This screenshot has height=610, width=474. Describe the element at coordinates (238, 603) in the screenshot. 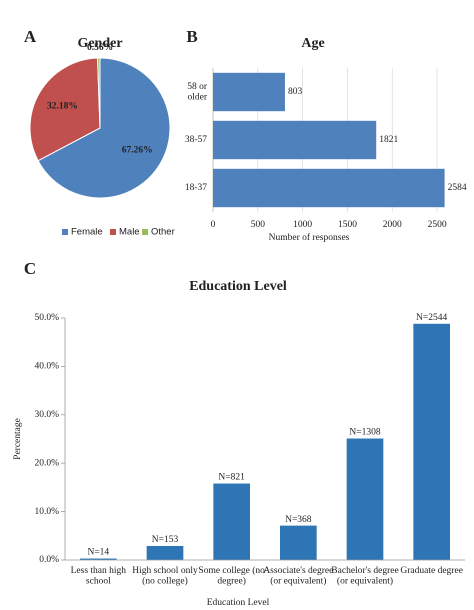

I see `x-axis-label: Education Level` at that location.